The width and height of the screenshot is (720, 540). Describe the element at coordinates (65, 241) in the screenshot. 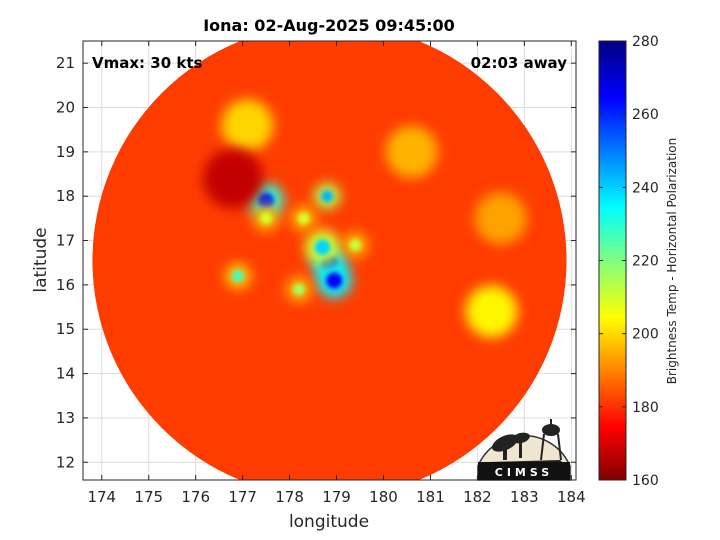

I see `y-tick-label: 17` at that location.